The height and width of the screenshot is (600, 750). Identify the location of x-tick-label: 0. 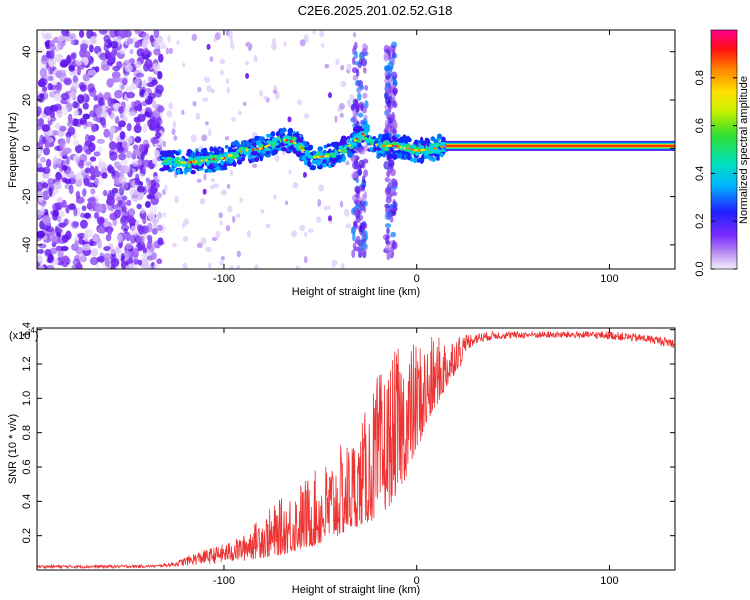
(417, 279).